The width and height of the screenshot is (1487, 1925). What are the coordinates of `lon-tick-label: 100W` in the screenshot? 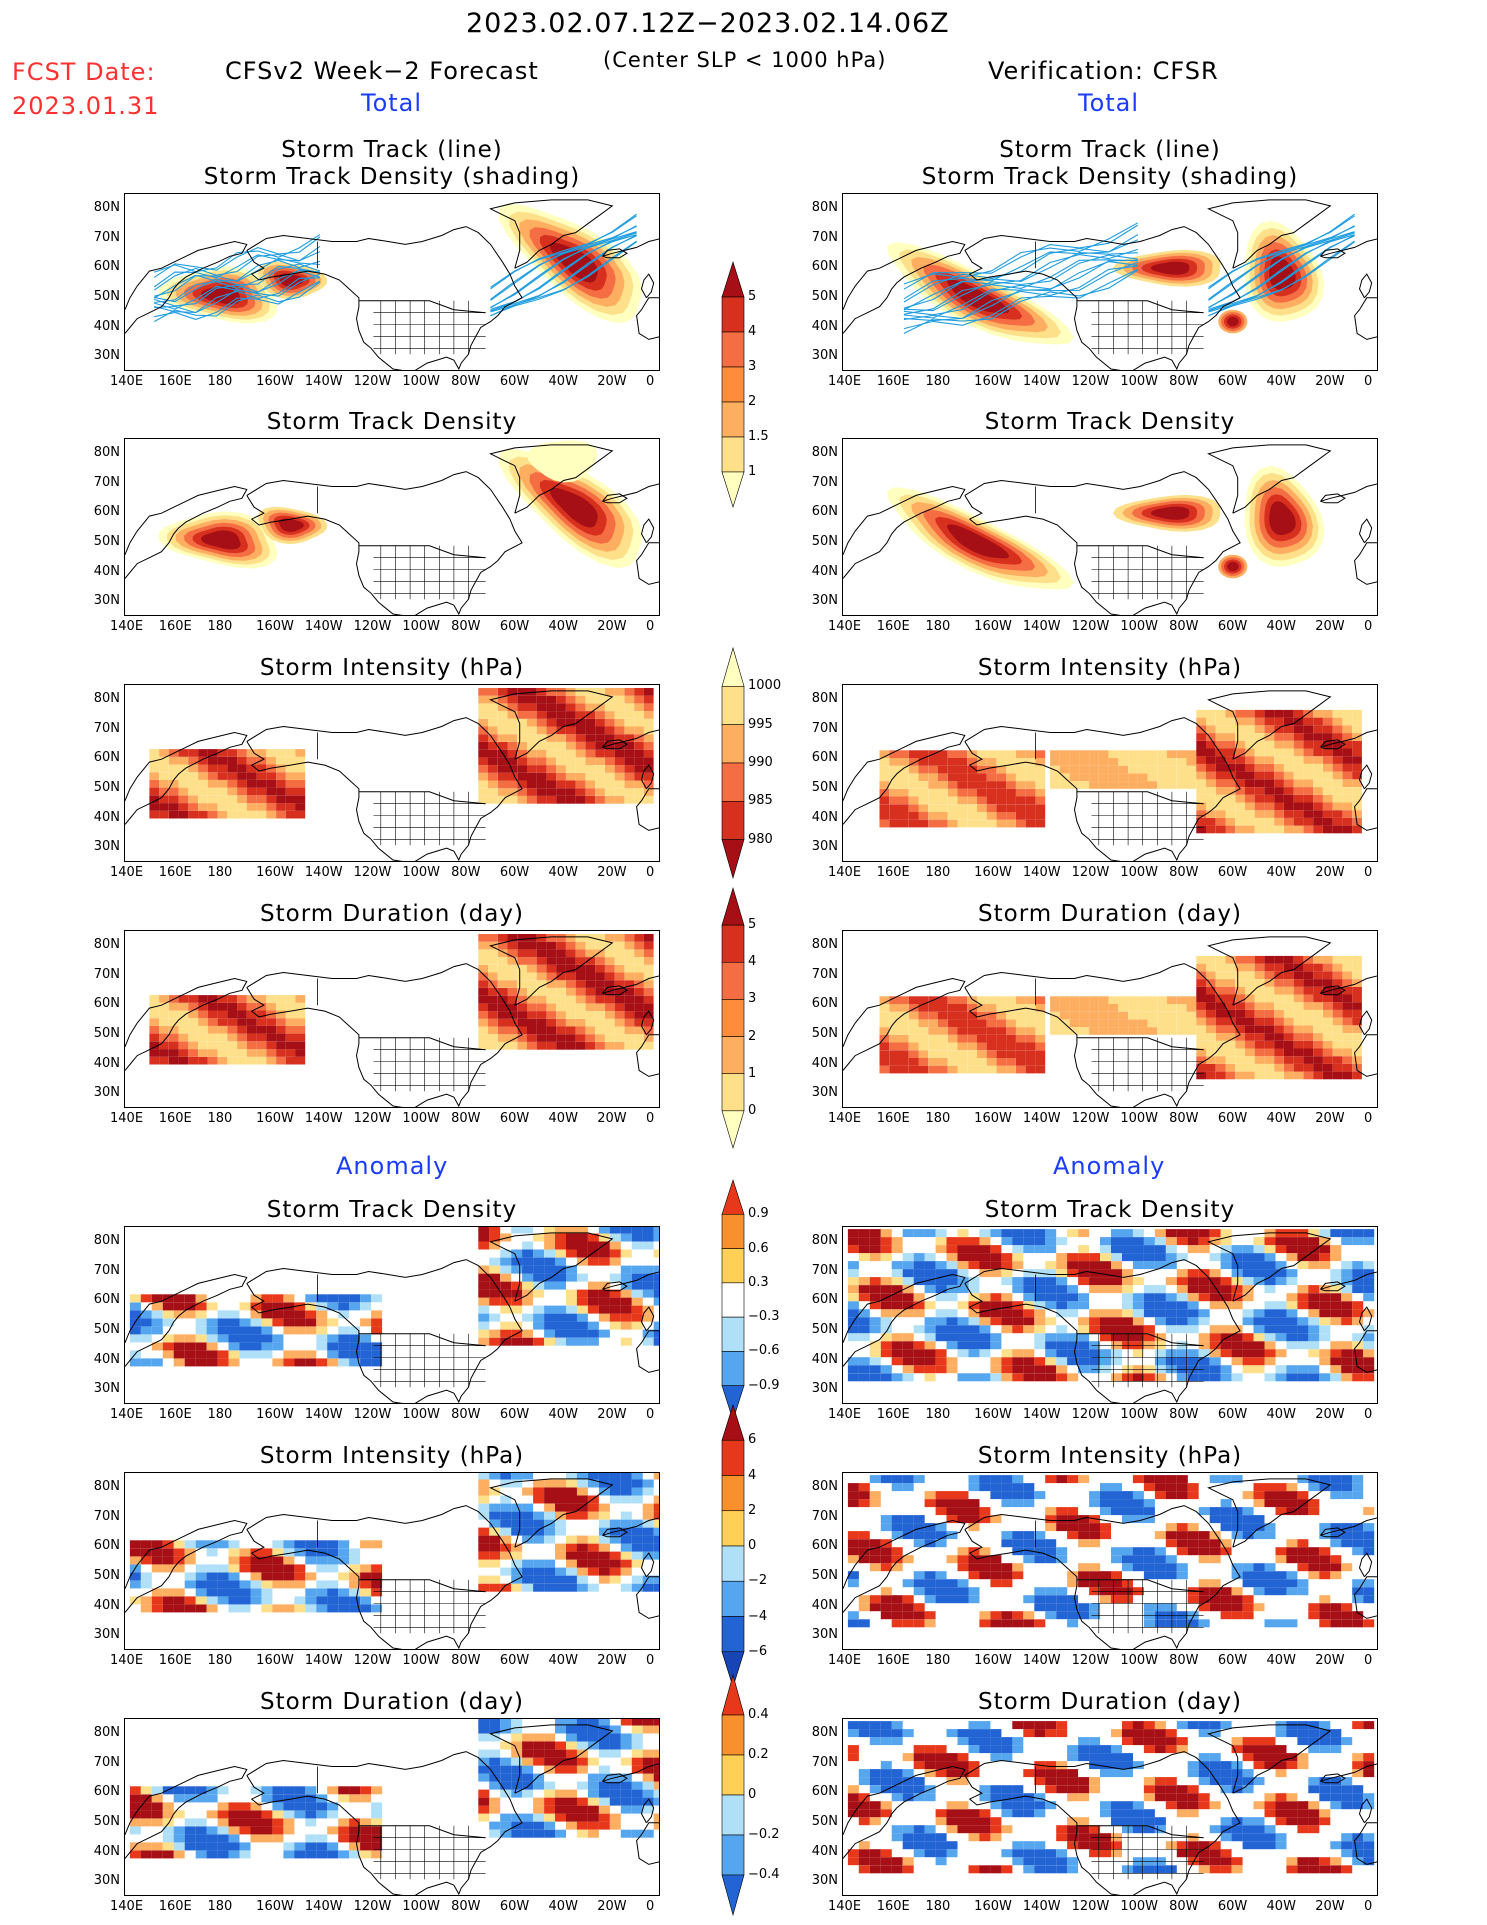 It's located at (1139, 626).